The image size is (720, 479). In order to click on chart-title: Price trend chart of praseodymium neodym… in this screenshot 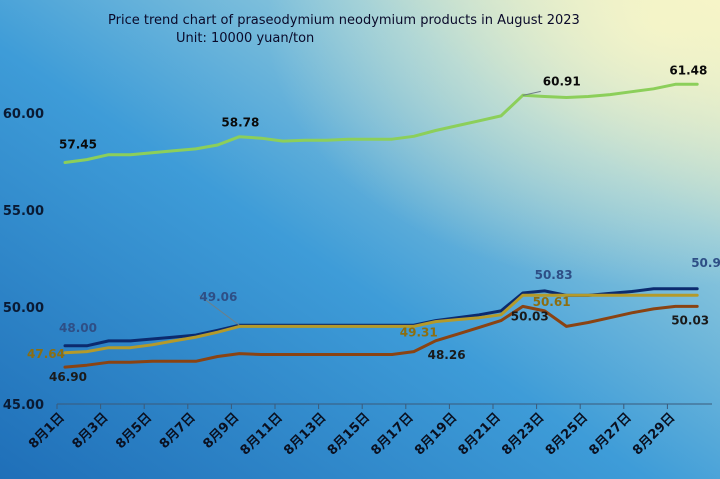, I will do `click(344, 20)`.